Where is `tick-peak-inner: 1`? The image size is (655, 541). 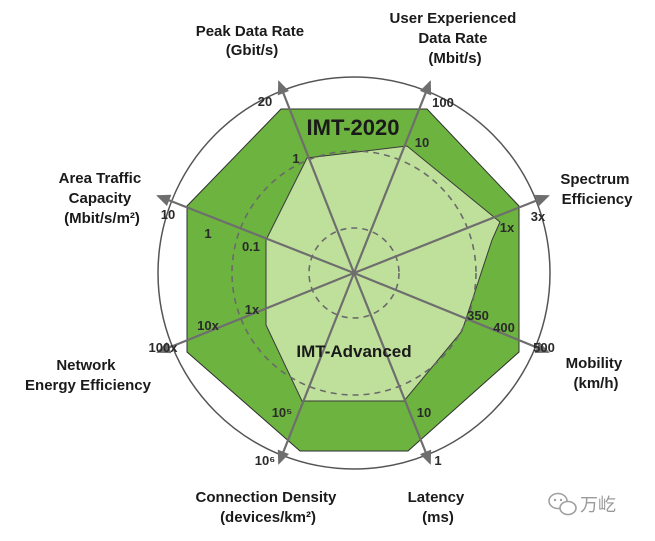
tick-peak-inner: 1 is located at coordinates (295, 158).